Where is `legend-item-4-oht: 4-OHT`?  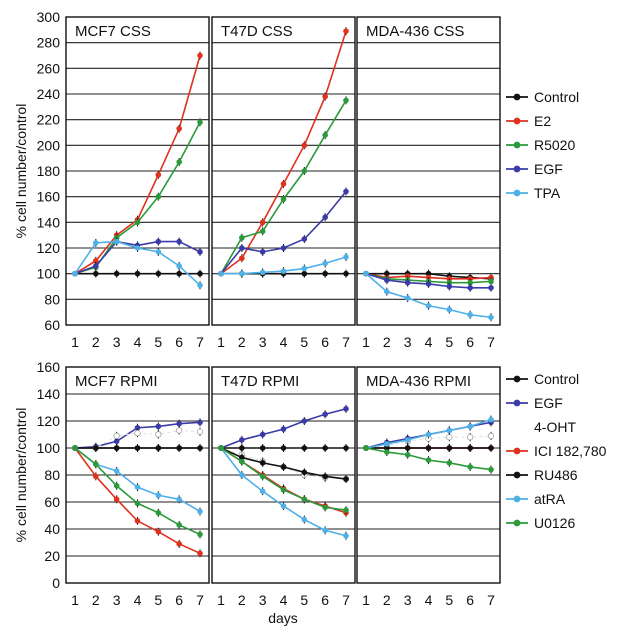 legend-item-4-oht: 4-OHT is located at coordinates (555, 427).